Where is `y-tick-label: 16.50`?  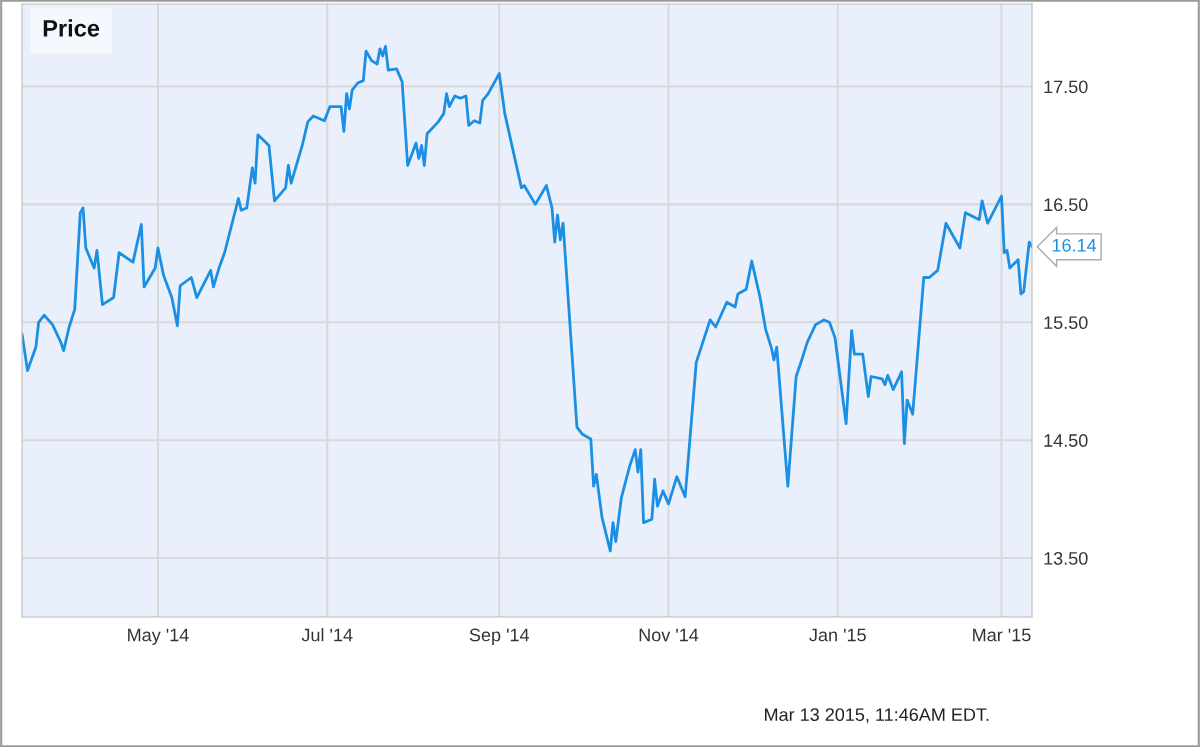
y-tick-label: 16.50 is located at coordinates (1066, 205).